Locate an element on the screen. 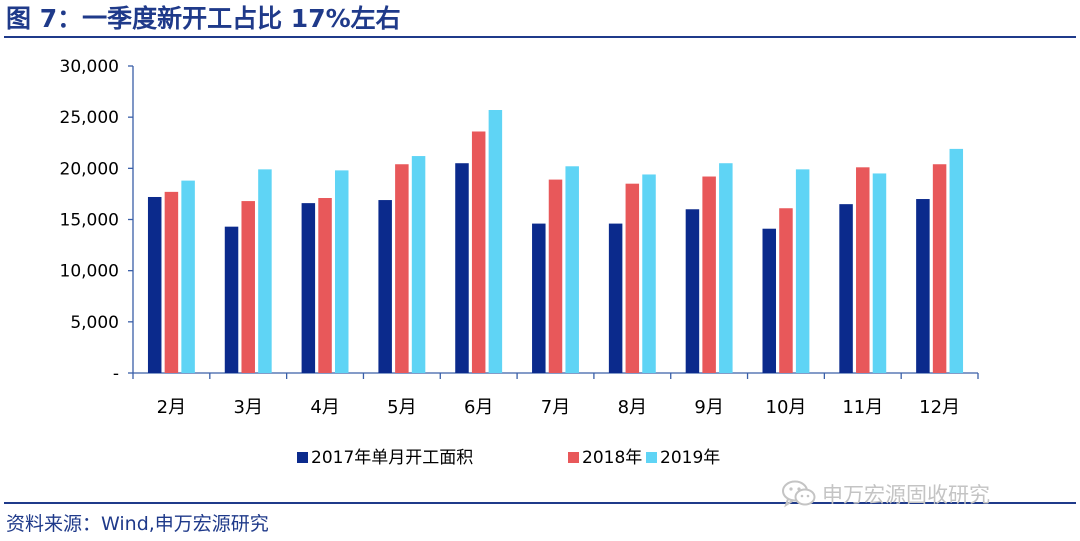 This screenshot has width=1080, height=541. y-tick-label: 10,000 is located at coordinates (89, 272).